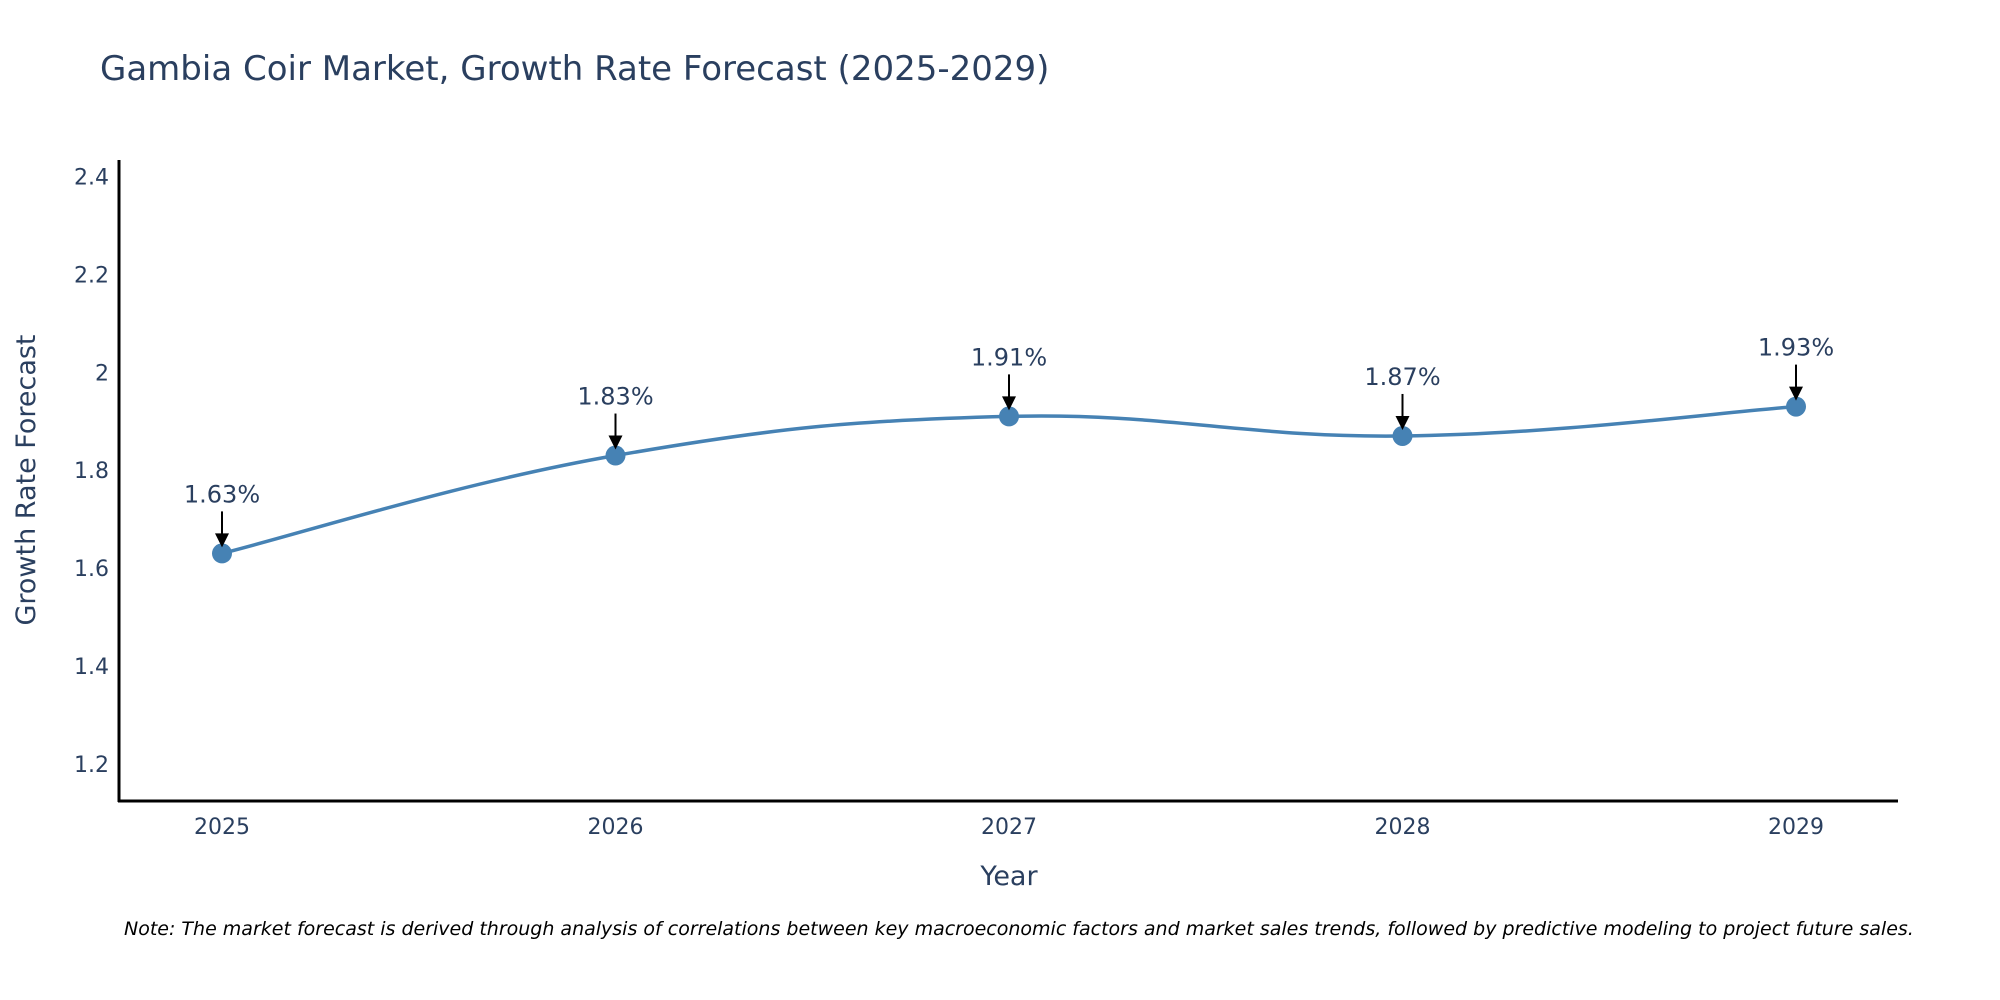  Describe the element at coordinates (1796, 348) in the screenshot. I see `data-label: 1.93%` at that location.